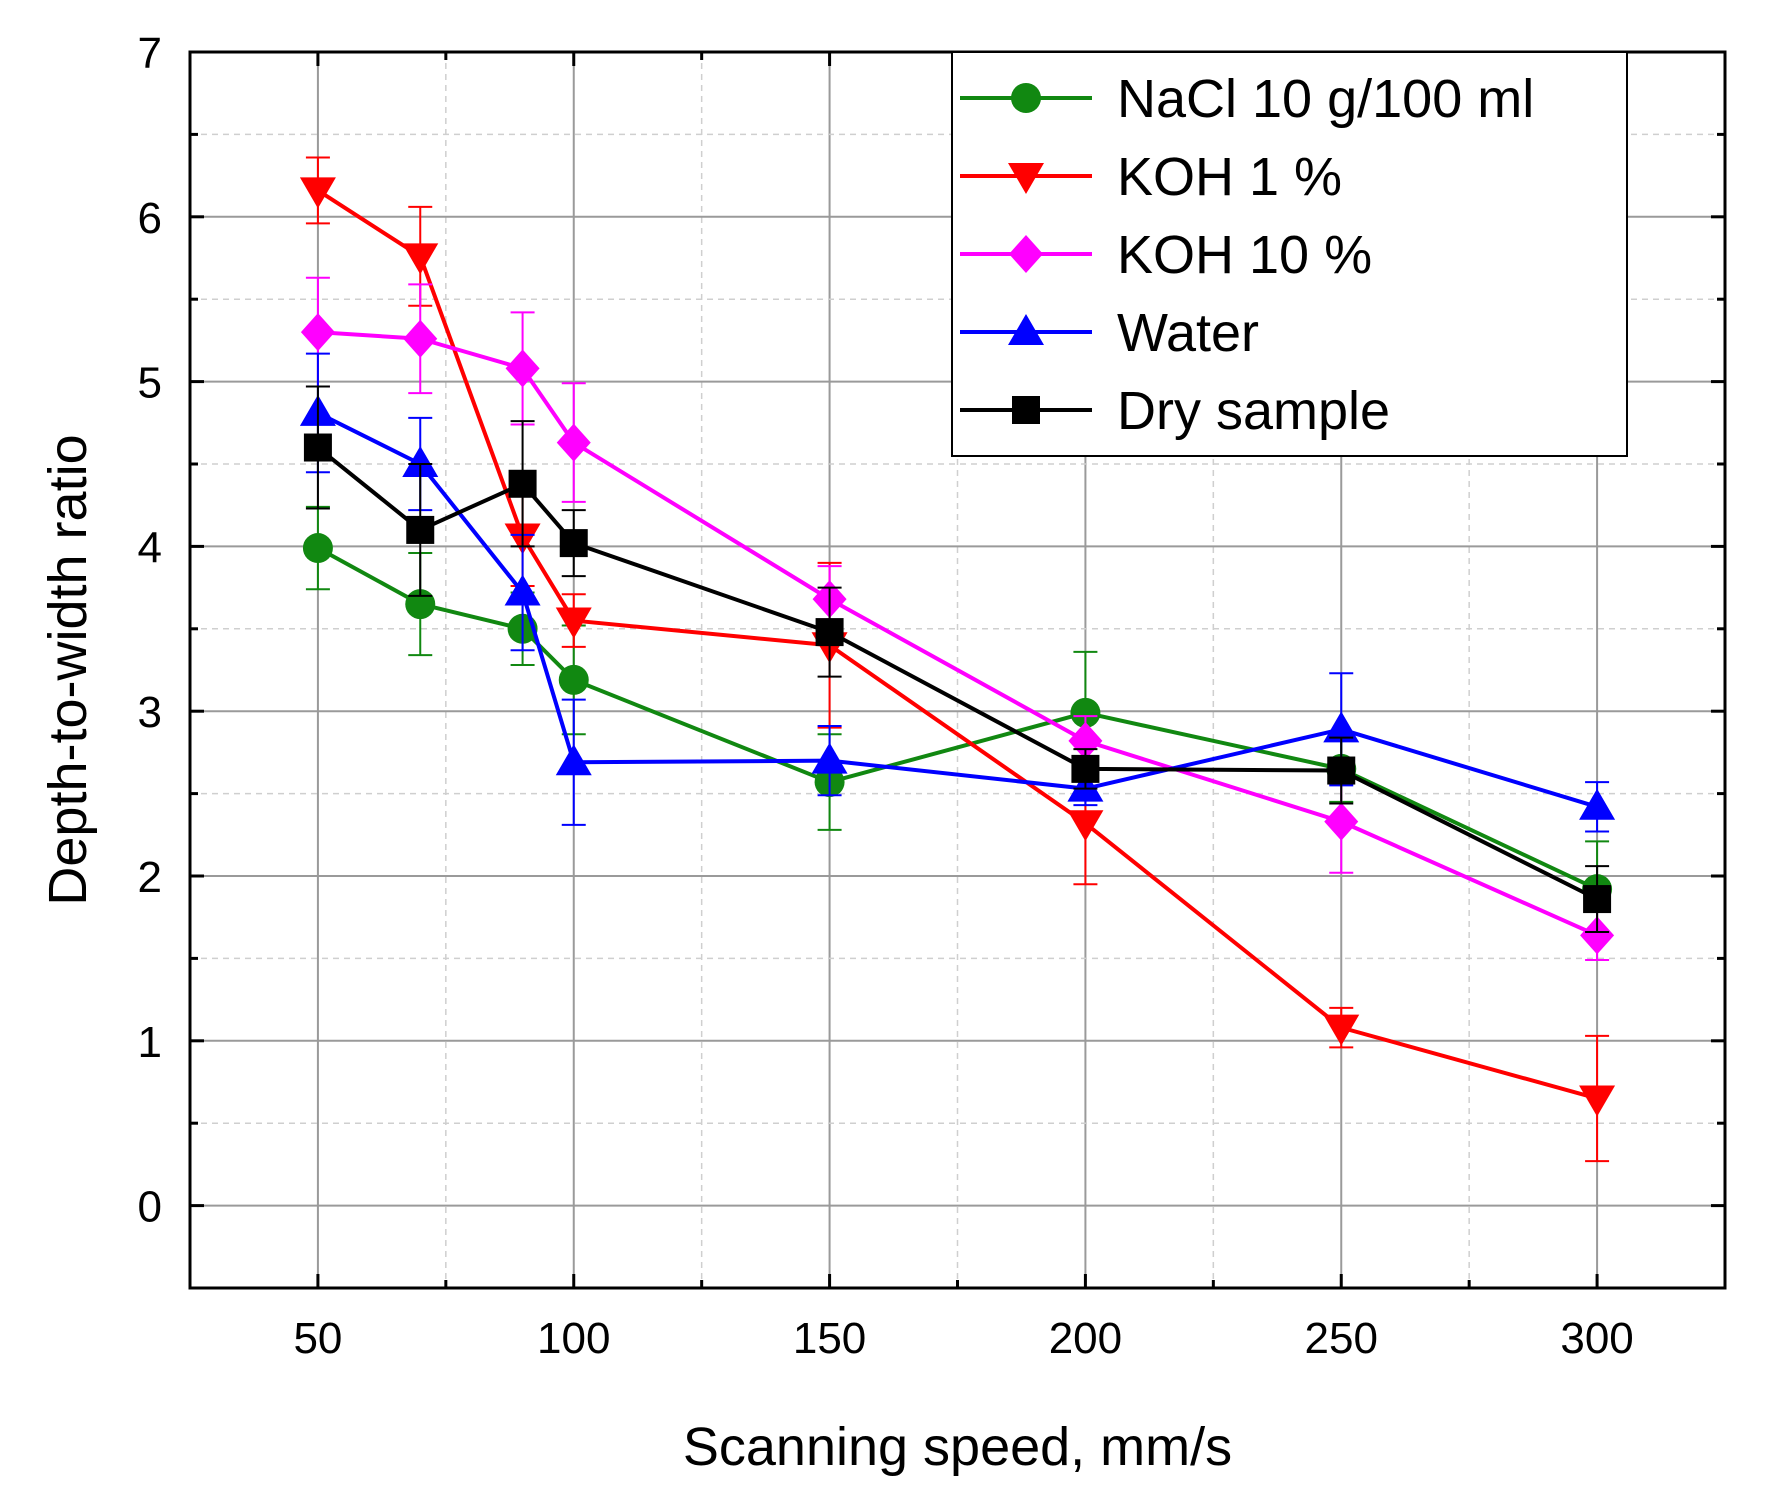 This screenshot has height=1504, width=1767. Describe the element at coordinates (957, 1447) in the screenshot. I see `x-axis-title: Scanning speed, mm/s` at that location.